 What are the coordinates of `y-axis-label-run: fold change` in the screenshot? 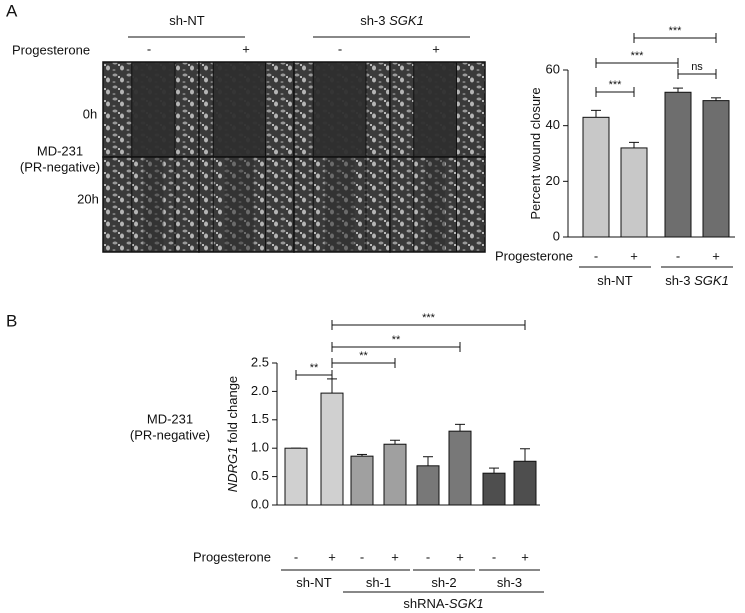 It's located at (232, 411).